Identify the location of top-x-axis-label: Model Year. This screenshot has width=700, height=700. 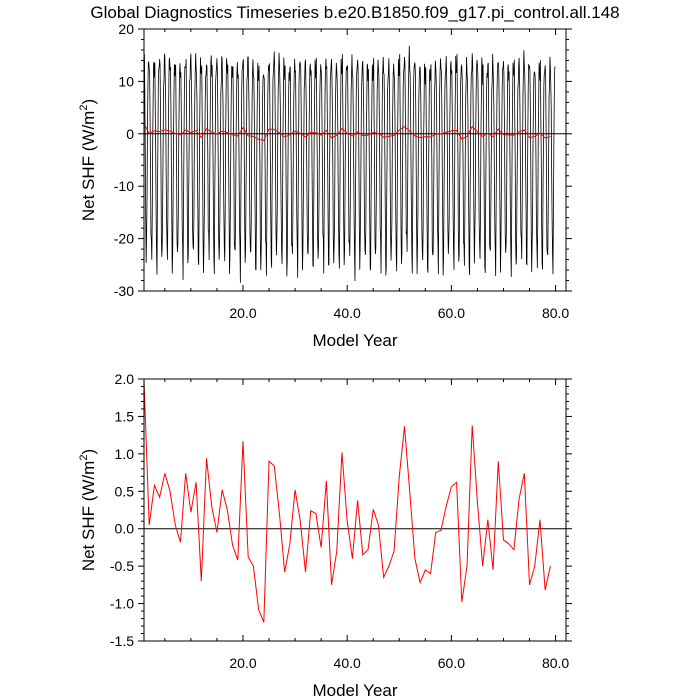
(354, 340).